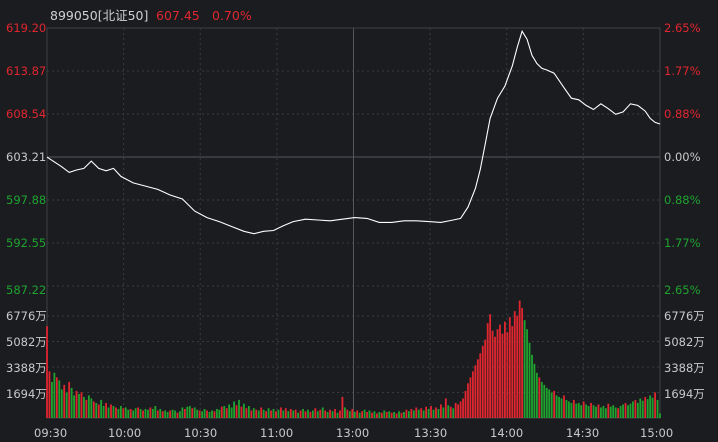  What do you see at coordinates (26, 342) in the screenshot?
I see `volume-tick: 5082万` at bounding box center [26, 342].